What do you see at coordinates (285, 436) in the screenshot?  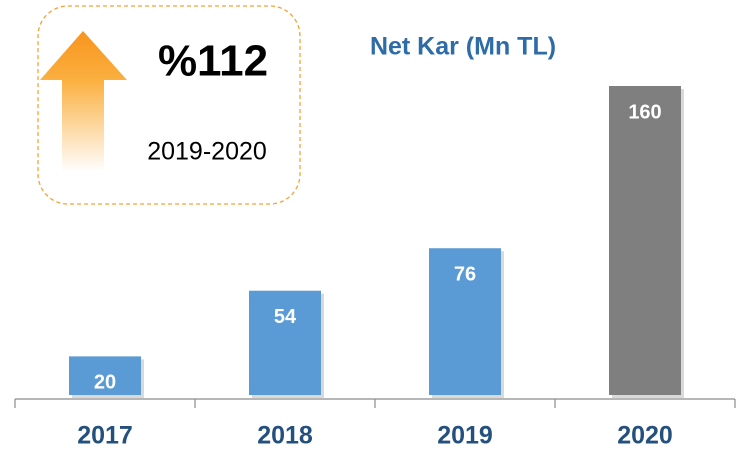 I see `x-tick-label: 2018` at bounding box center [285, 436].